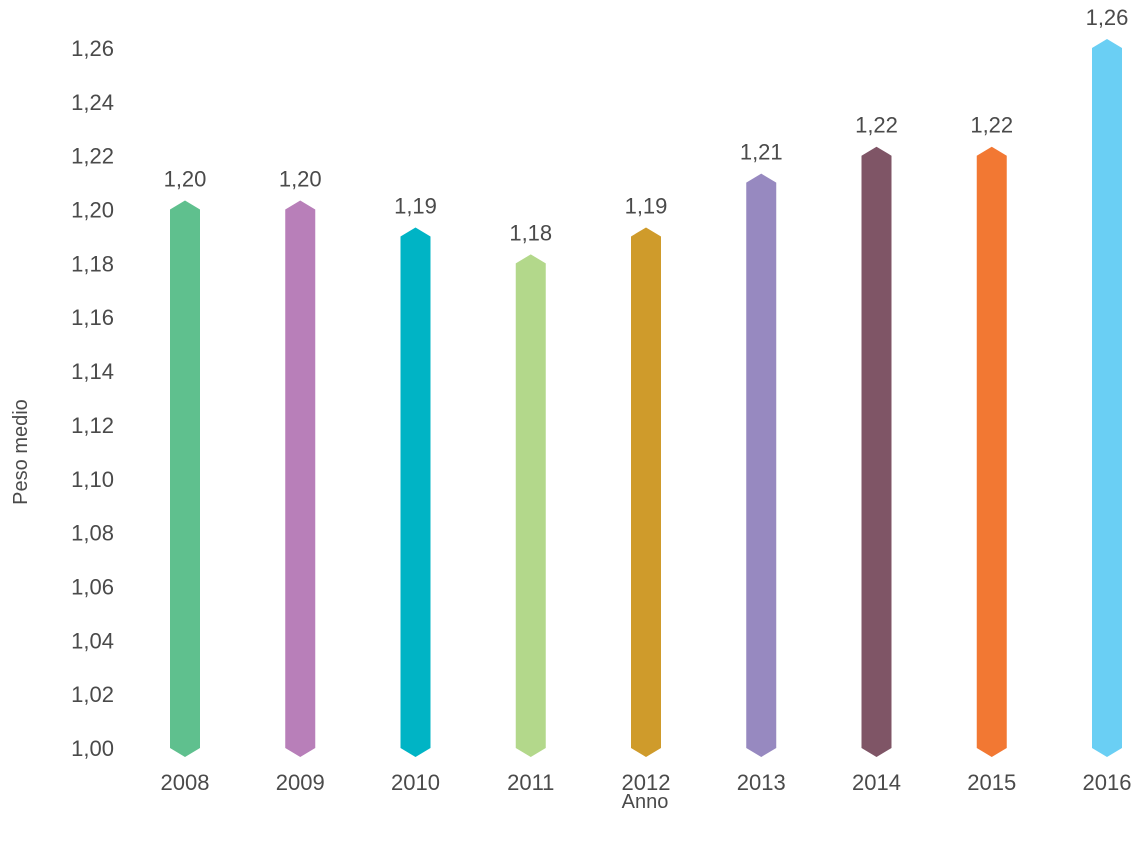 This screenshot has height=845, width=1133. What do you see at coordinates (185, 782) in the screenshot?
I see `x-tick-label: 2008` at bounding box center [185, 782].